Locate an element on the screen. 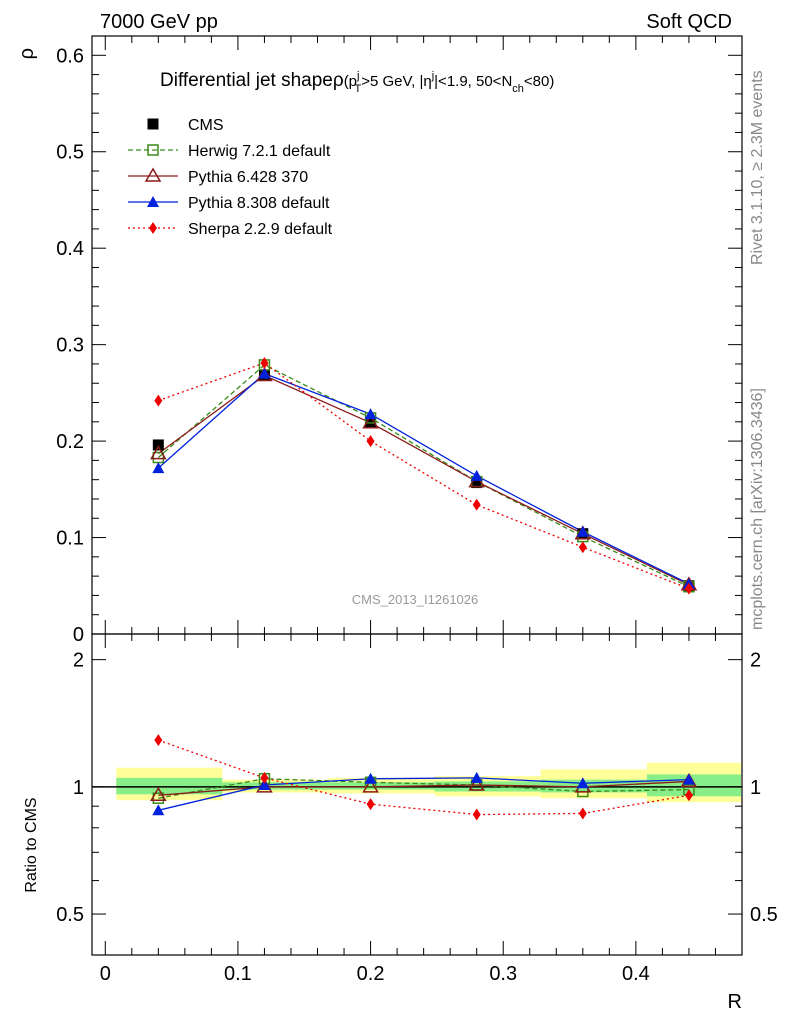  legend-label: CMS is located at coordinates (206, 125).